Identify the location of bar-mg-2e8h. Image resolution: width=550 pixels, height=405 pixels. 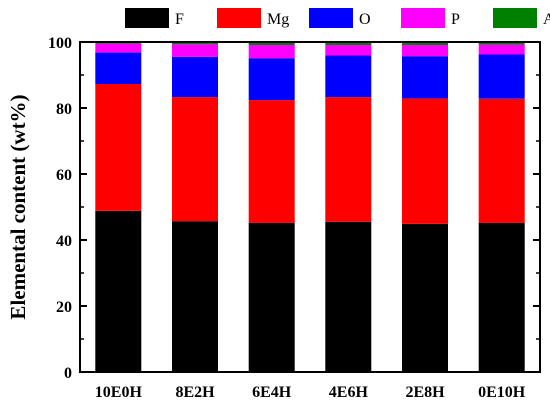
(425, 161).